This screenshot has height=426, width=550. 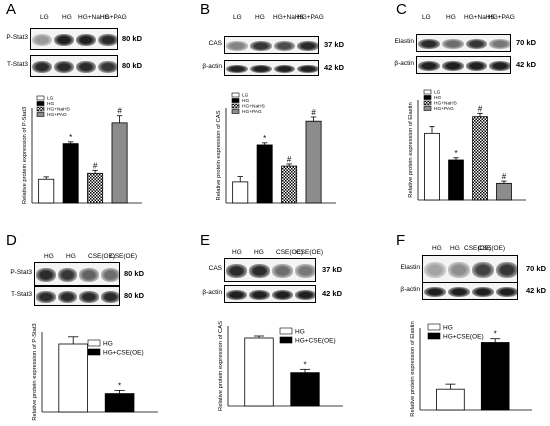 What do you see at coordinates (444, 109) in the screenshot?
I see `legend-entry: HG+PAG` at bounding box center [444, 109].